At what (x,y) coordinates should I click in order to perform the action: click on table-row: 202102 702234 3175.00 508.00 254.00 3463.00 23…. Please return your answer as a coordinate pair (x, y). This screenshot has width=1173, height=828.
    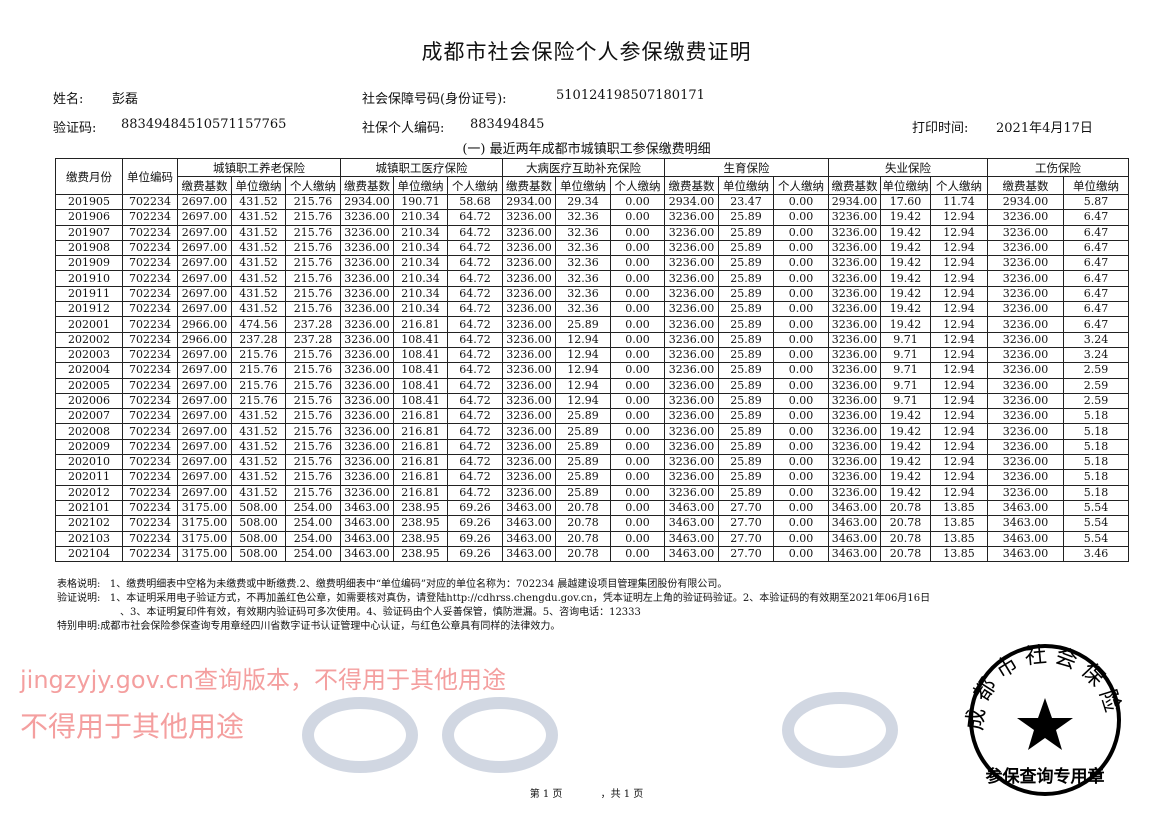
    Looking at the image, I should click on (592, 523).